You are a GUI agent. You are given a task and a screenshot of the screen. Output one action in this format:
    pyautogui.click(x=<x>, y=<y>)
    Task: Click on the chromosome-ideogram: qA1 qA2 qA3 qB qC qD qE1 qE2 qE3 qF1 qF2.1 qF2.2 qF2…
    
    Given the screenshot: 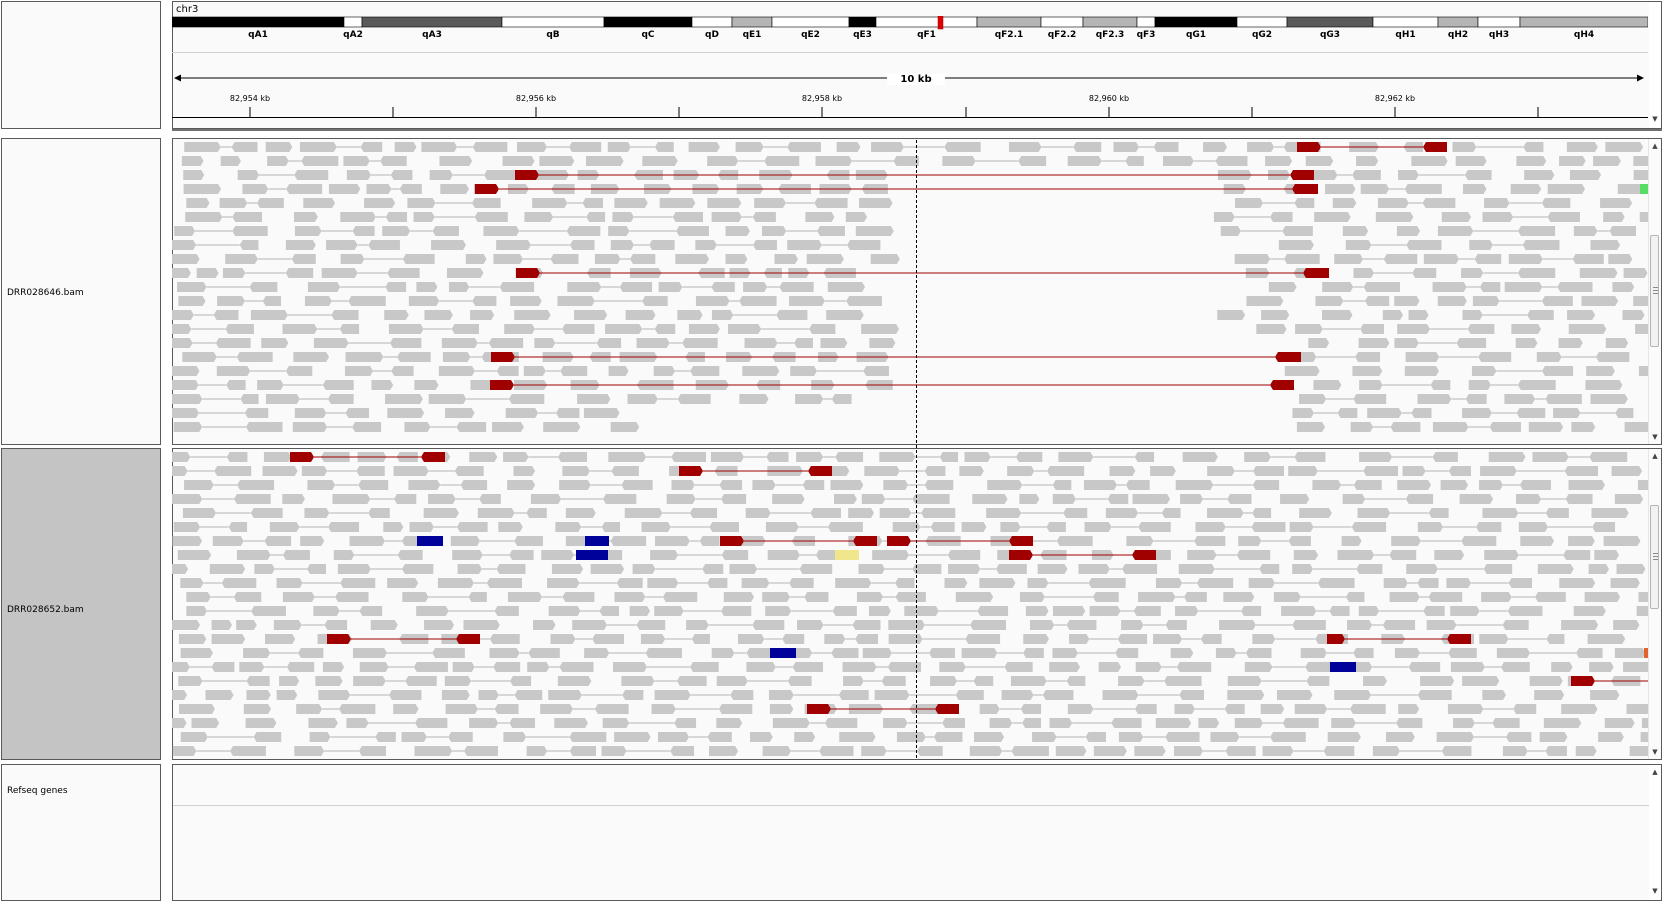 What is the action you would take?
    pyautogui.click(x=910, y=28)
    